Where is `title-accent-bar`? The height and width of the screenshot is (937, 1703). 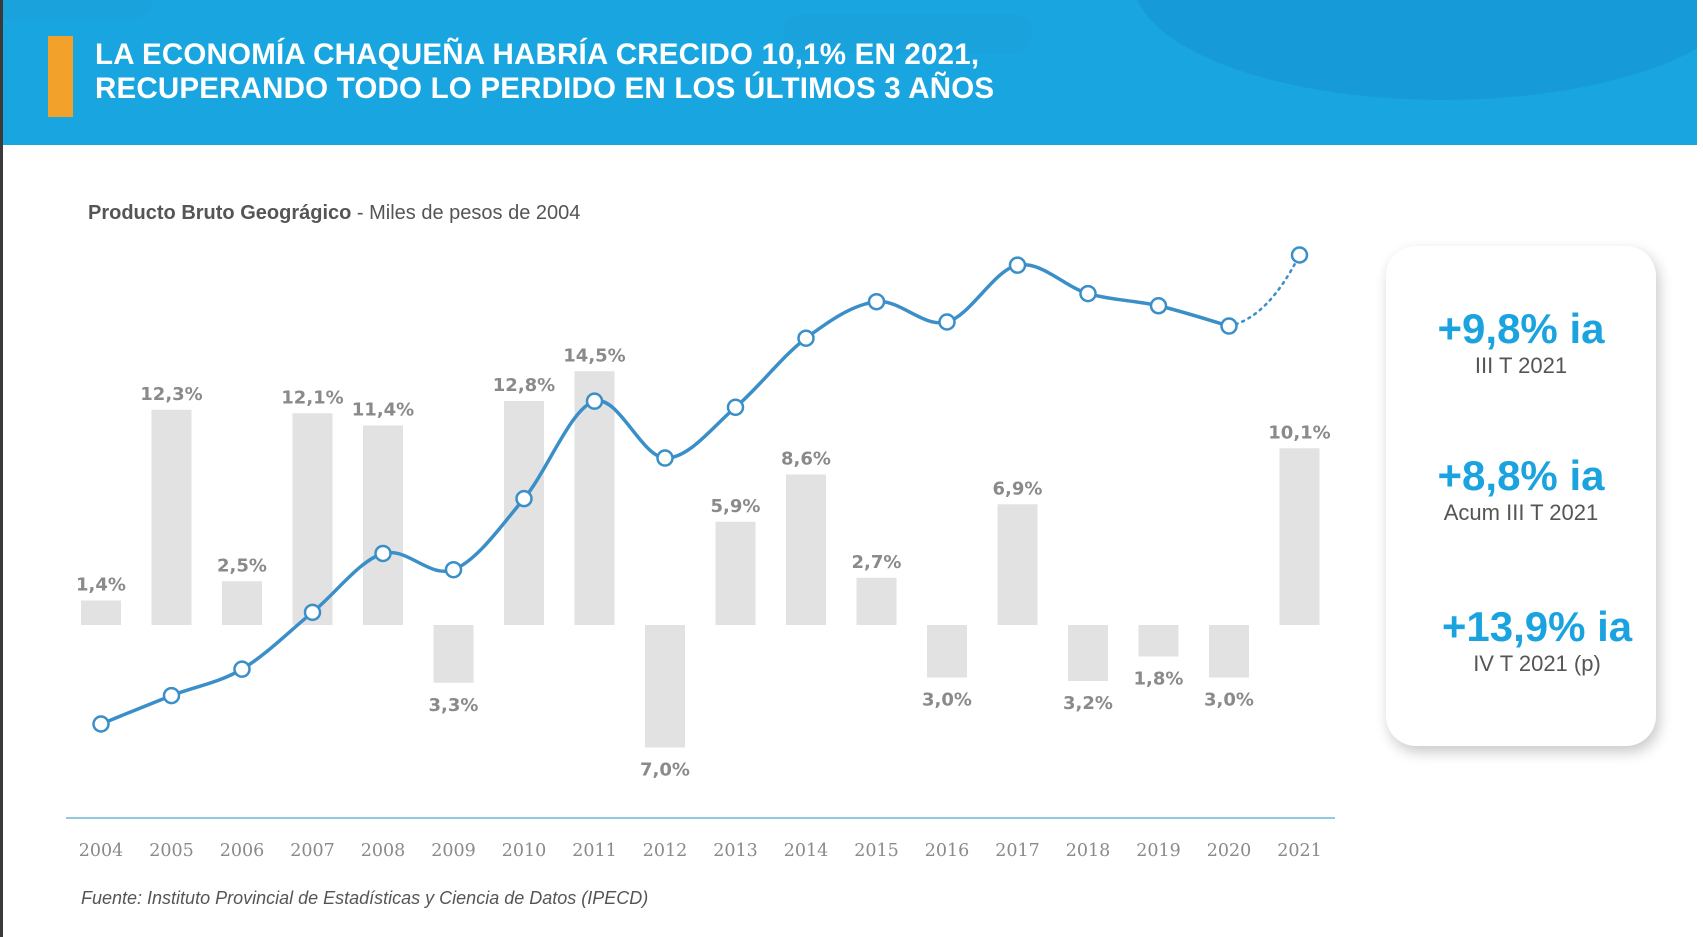
title-accent-bar is located at coordinates (60, 76).